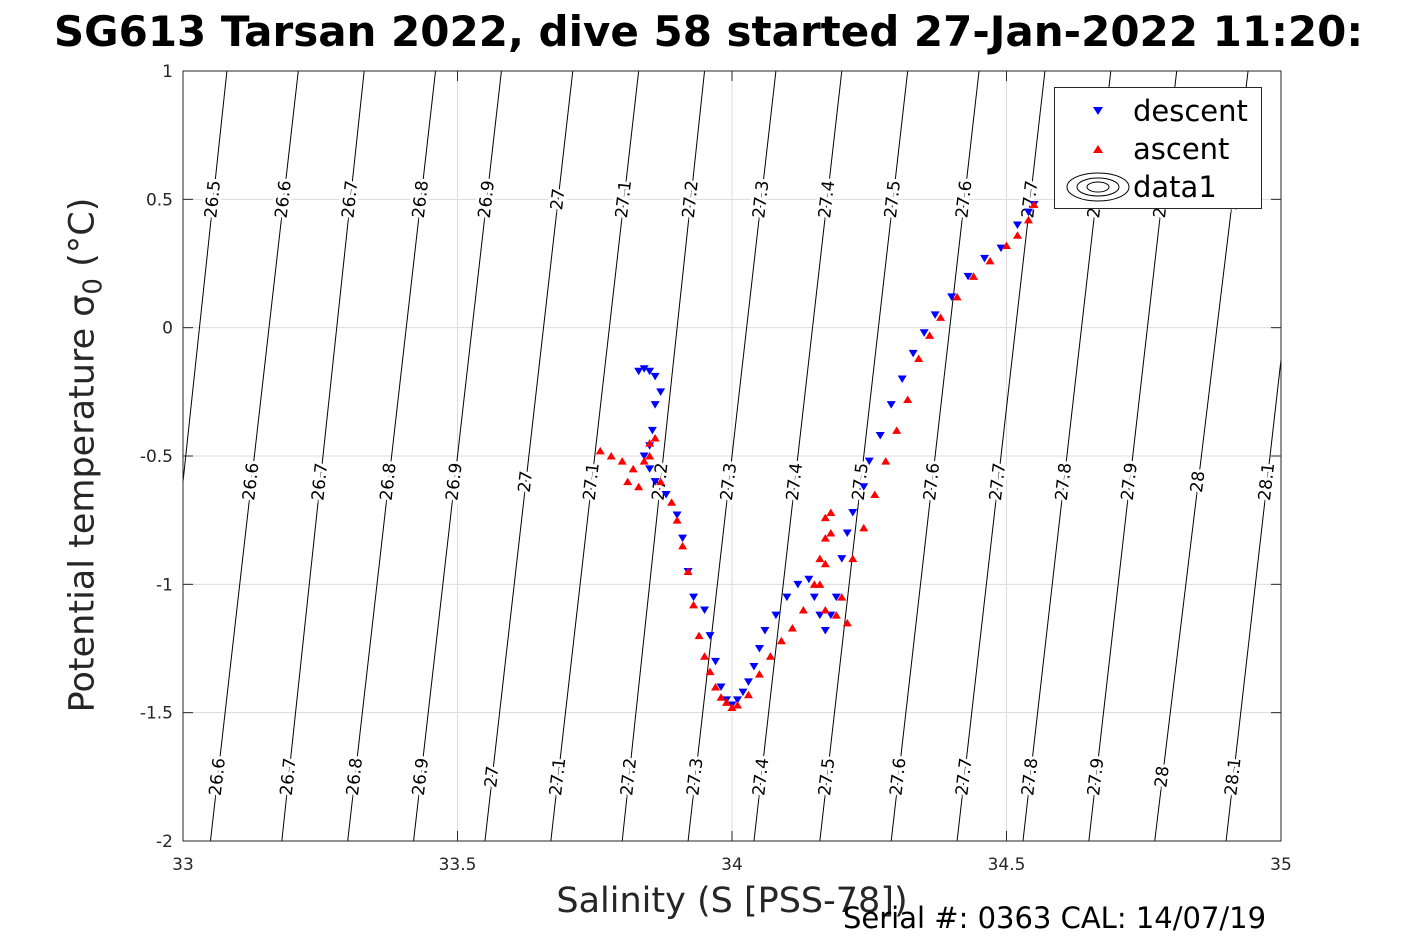 The height and width of the screenshot is (945, 1417). What do you see at coordinates (487, 199) in the screenshot?
I see `isopycnal-label: 26.9` at bounding box center [487, 199].